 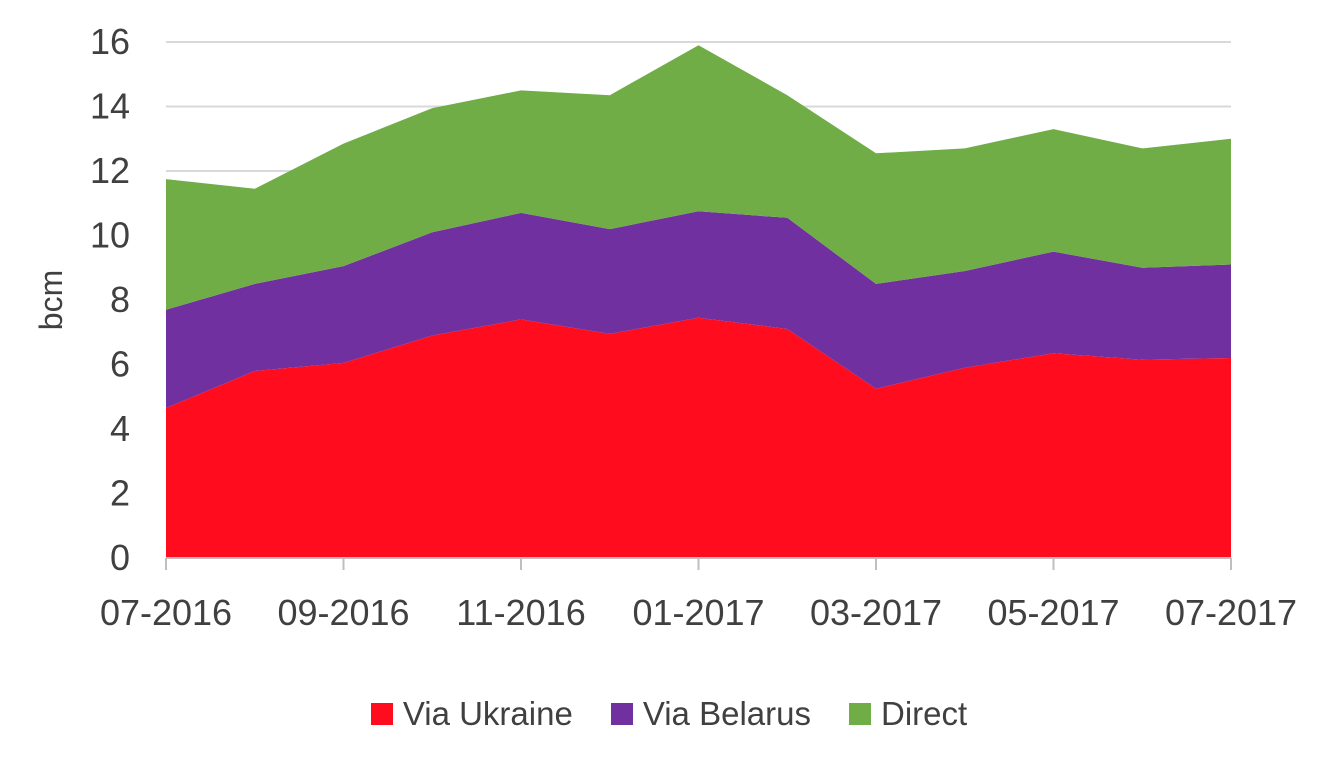 What do you see at coordinates (621, 714) in the screenshot?
I see `legend-swatch-via-belarus` at bounding box center [621, 714].